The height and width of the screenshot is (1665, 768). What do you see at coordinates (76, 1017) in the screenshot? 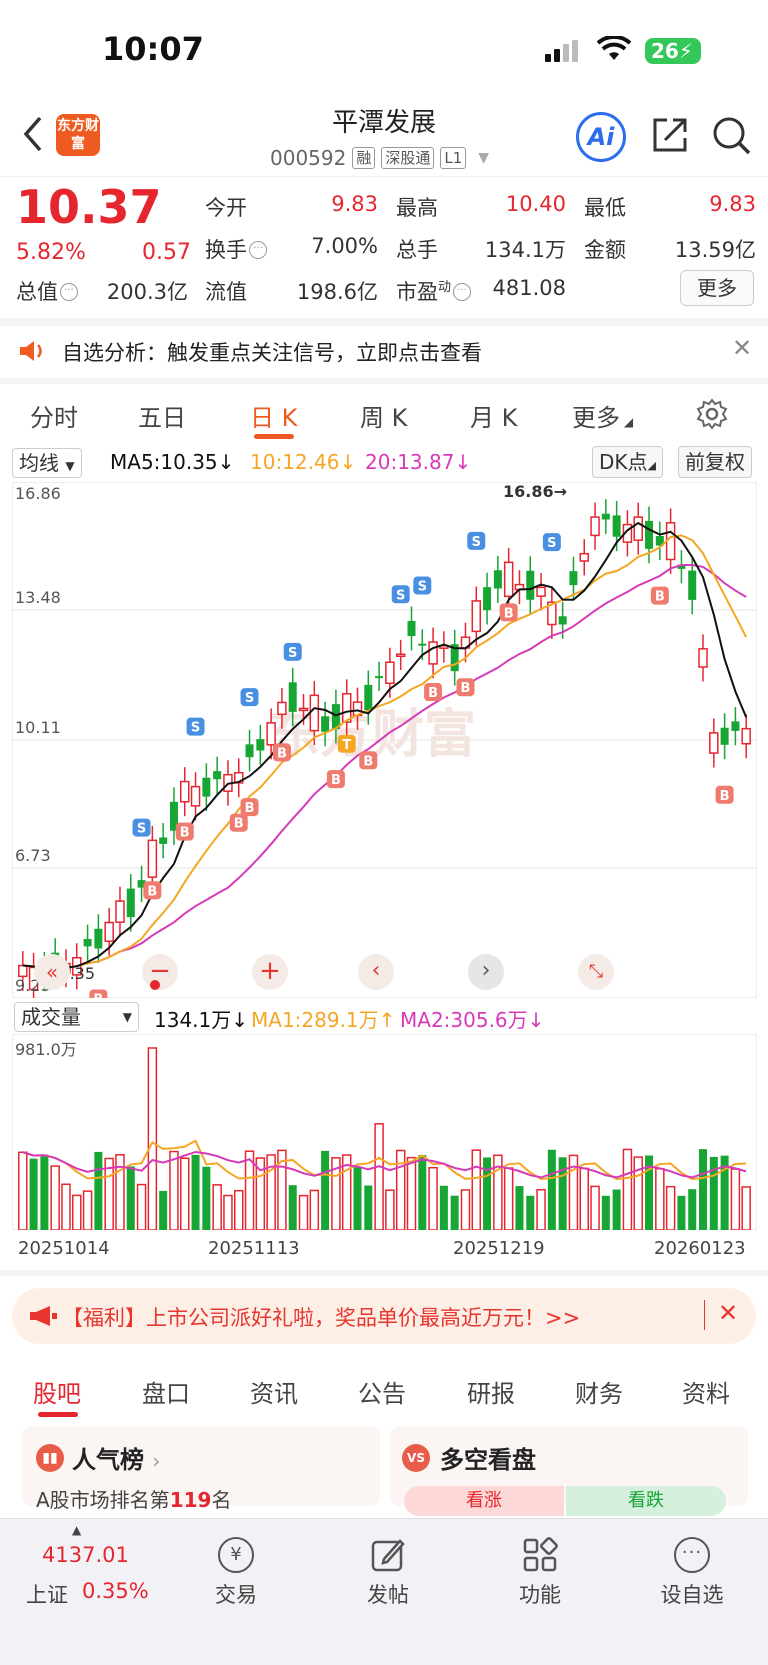
I see `volume-selector: 成交量 ▼` at bounding box center [76, 1017].